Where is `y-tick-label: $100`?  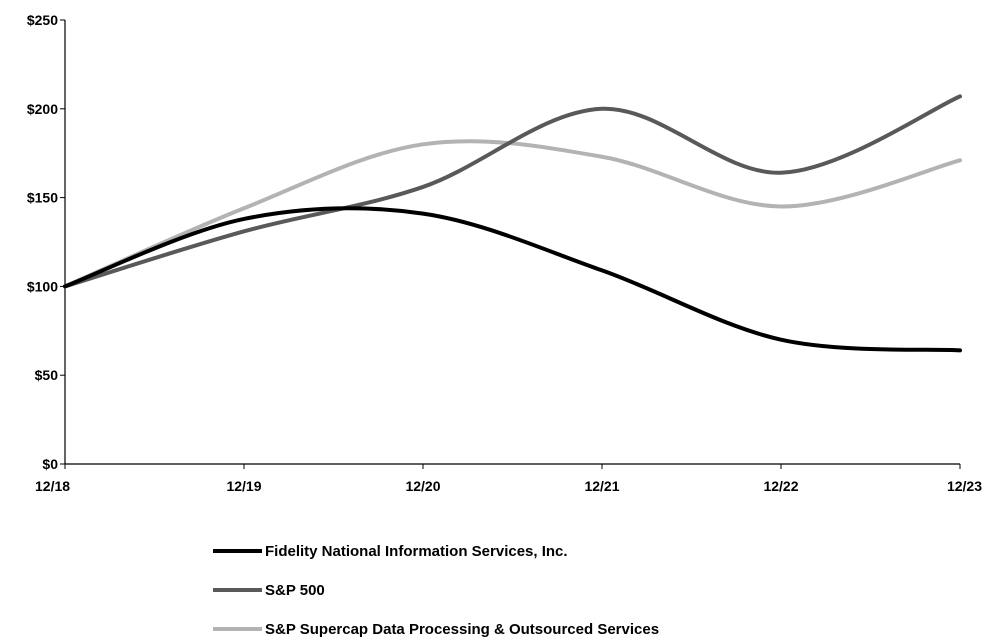
y-tick-label: $100 is located at coordinates (42, 286).